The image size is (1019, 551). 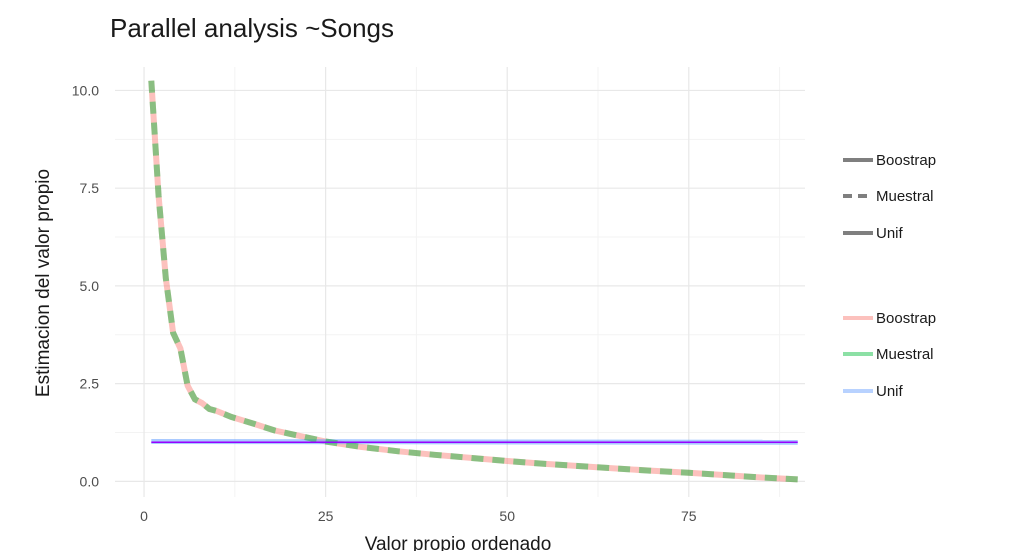 I want to click on legend-label-boostrap-color: Boostrap, so click(x=906, y=318).